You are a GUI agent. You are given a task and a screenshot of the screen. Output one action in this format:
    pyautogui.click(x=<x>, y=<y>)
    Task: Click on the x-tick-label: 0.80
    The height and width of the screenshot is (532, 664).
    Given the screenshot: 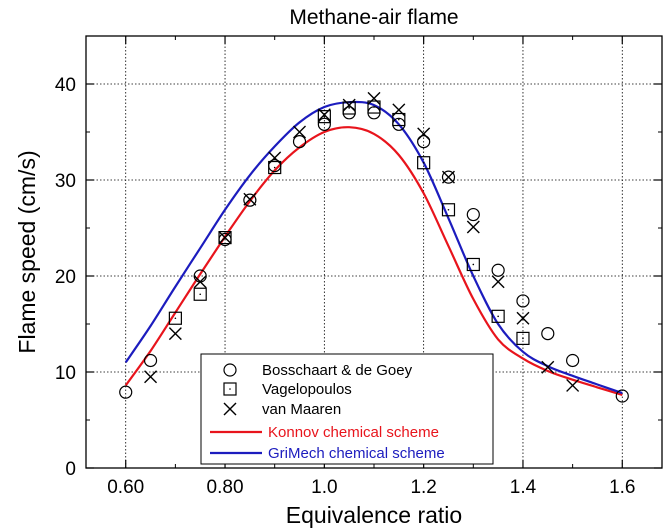 What is the action you would take?
    pyautogui.click(x=225, y=487)
    